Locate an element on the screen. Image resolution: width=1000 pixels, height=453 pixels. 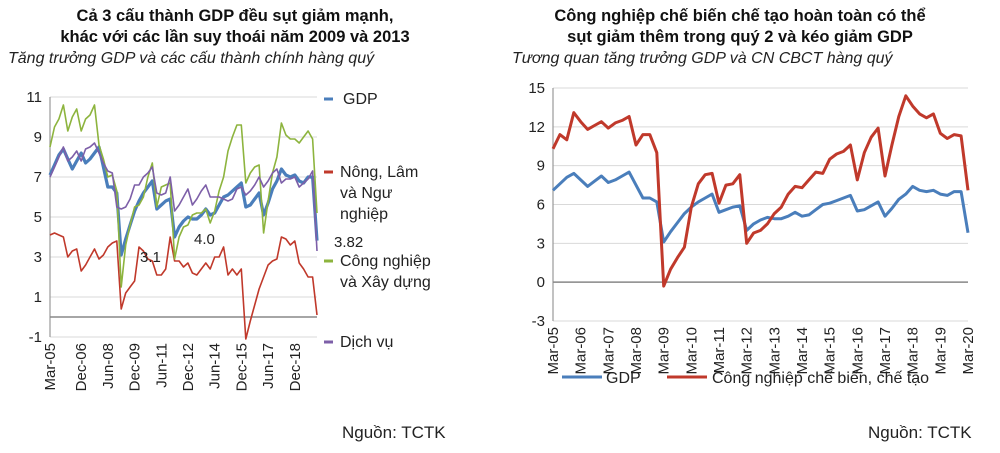
right-x-tick-label: Mar-06 is located at coordinates (581, 351).